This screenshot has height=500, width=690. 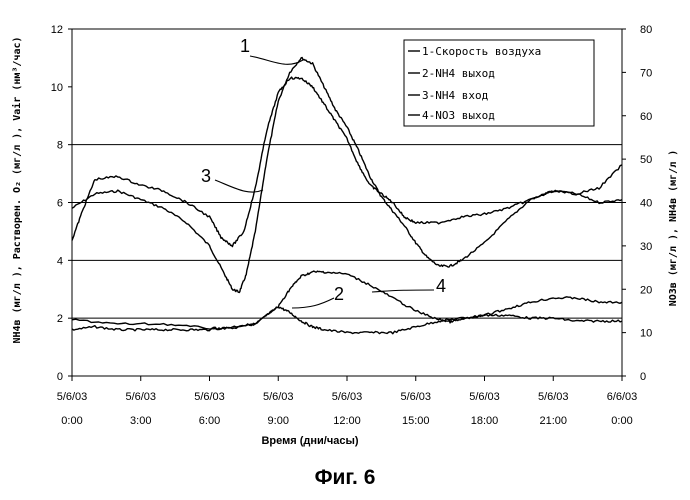 I want to click on y-tick-label-right: 20, so click(x=646, y=290).